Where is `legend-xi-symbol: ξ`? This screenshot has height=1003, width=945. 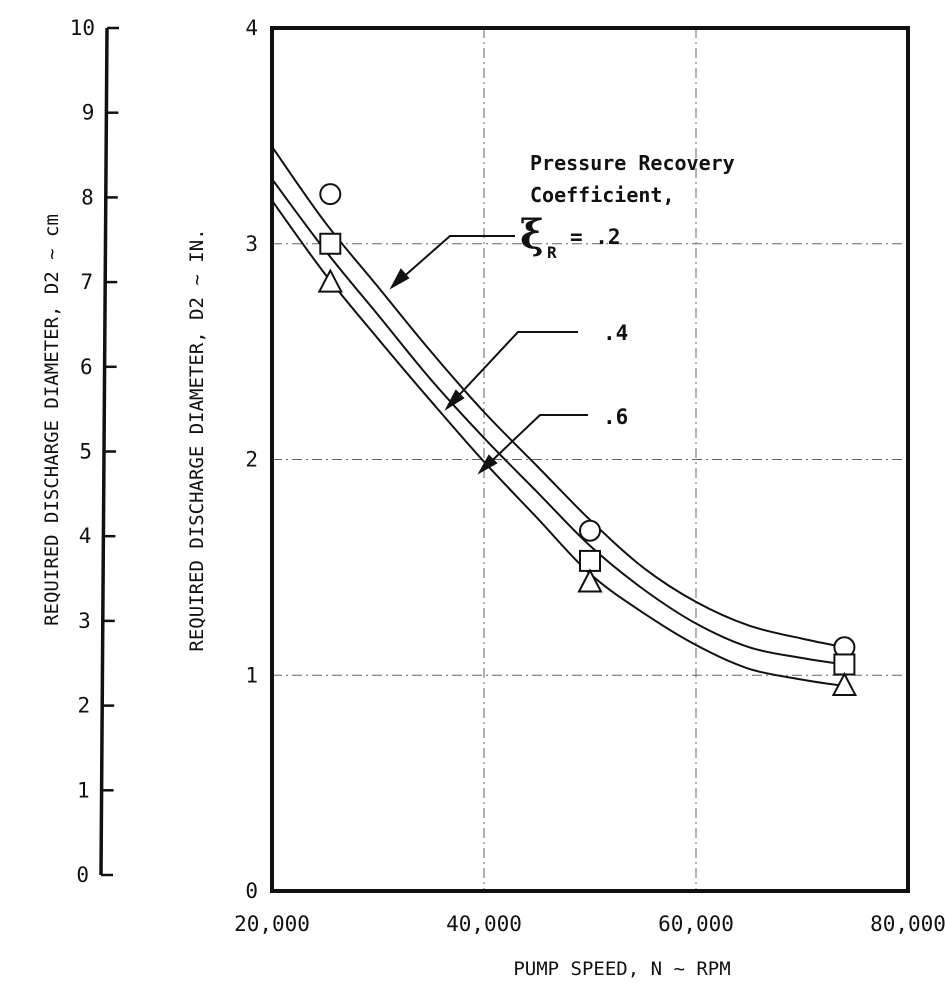
legend-xi-symbol: ξ is located at coordinates (532, 234).